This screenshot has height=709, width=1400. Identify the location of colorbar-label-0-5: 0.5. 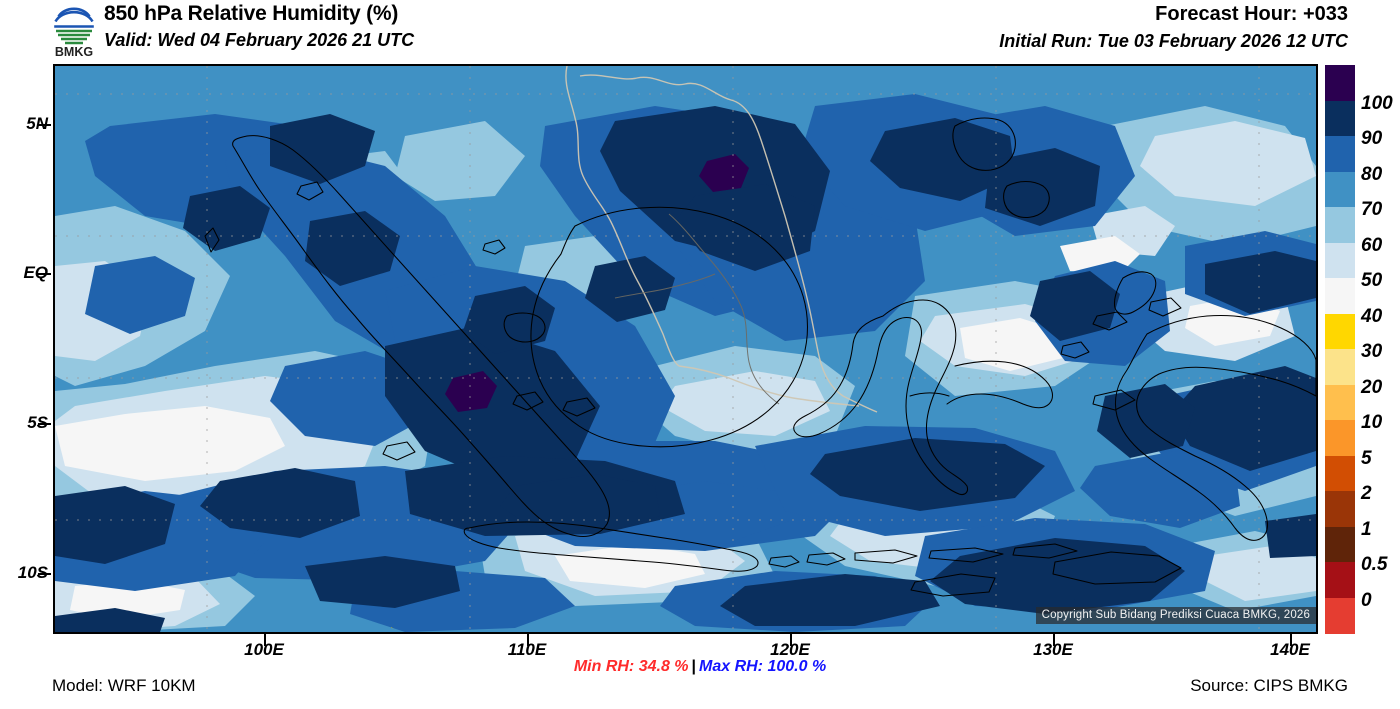
(1374, 564).